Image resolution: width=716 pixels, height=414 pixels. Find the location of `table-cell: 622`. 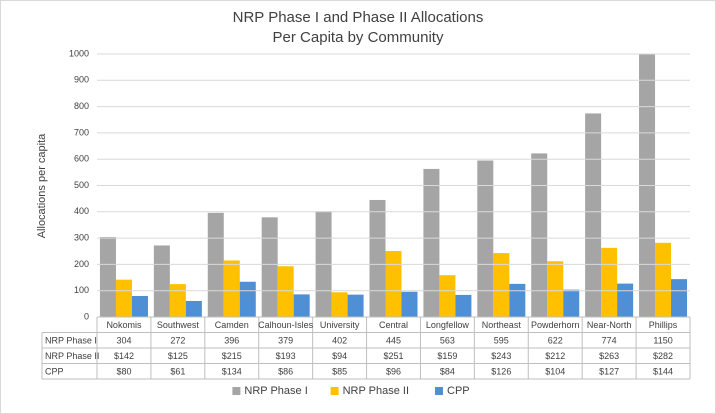

table-cell: 622 is located at coordinates (555, 341).